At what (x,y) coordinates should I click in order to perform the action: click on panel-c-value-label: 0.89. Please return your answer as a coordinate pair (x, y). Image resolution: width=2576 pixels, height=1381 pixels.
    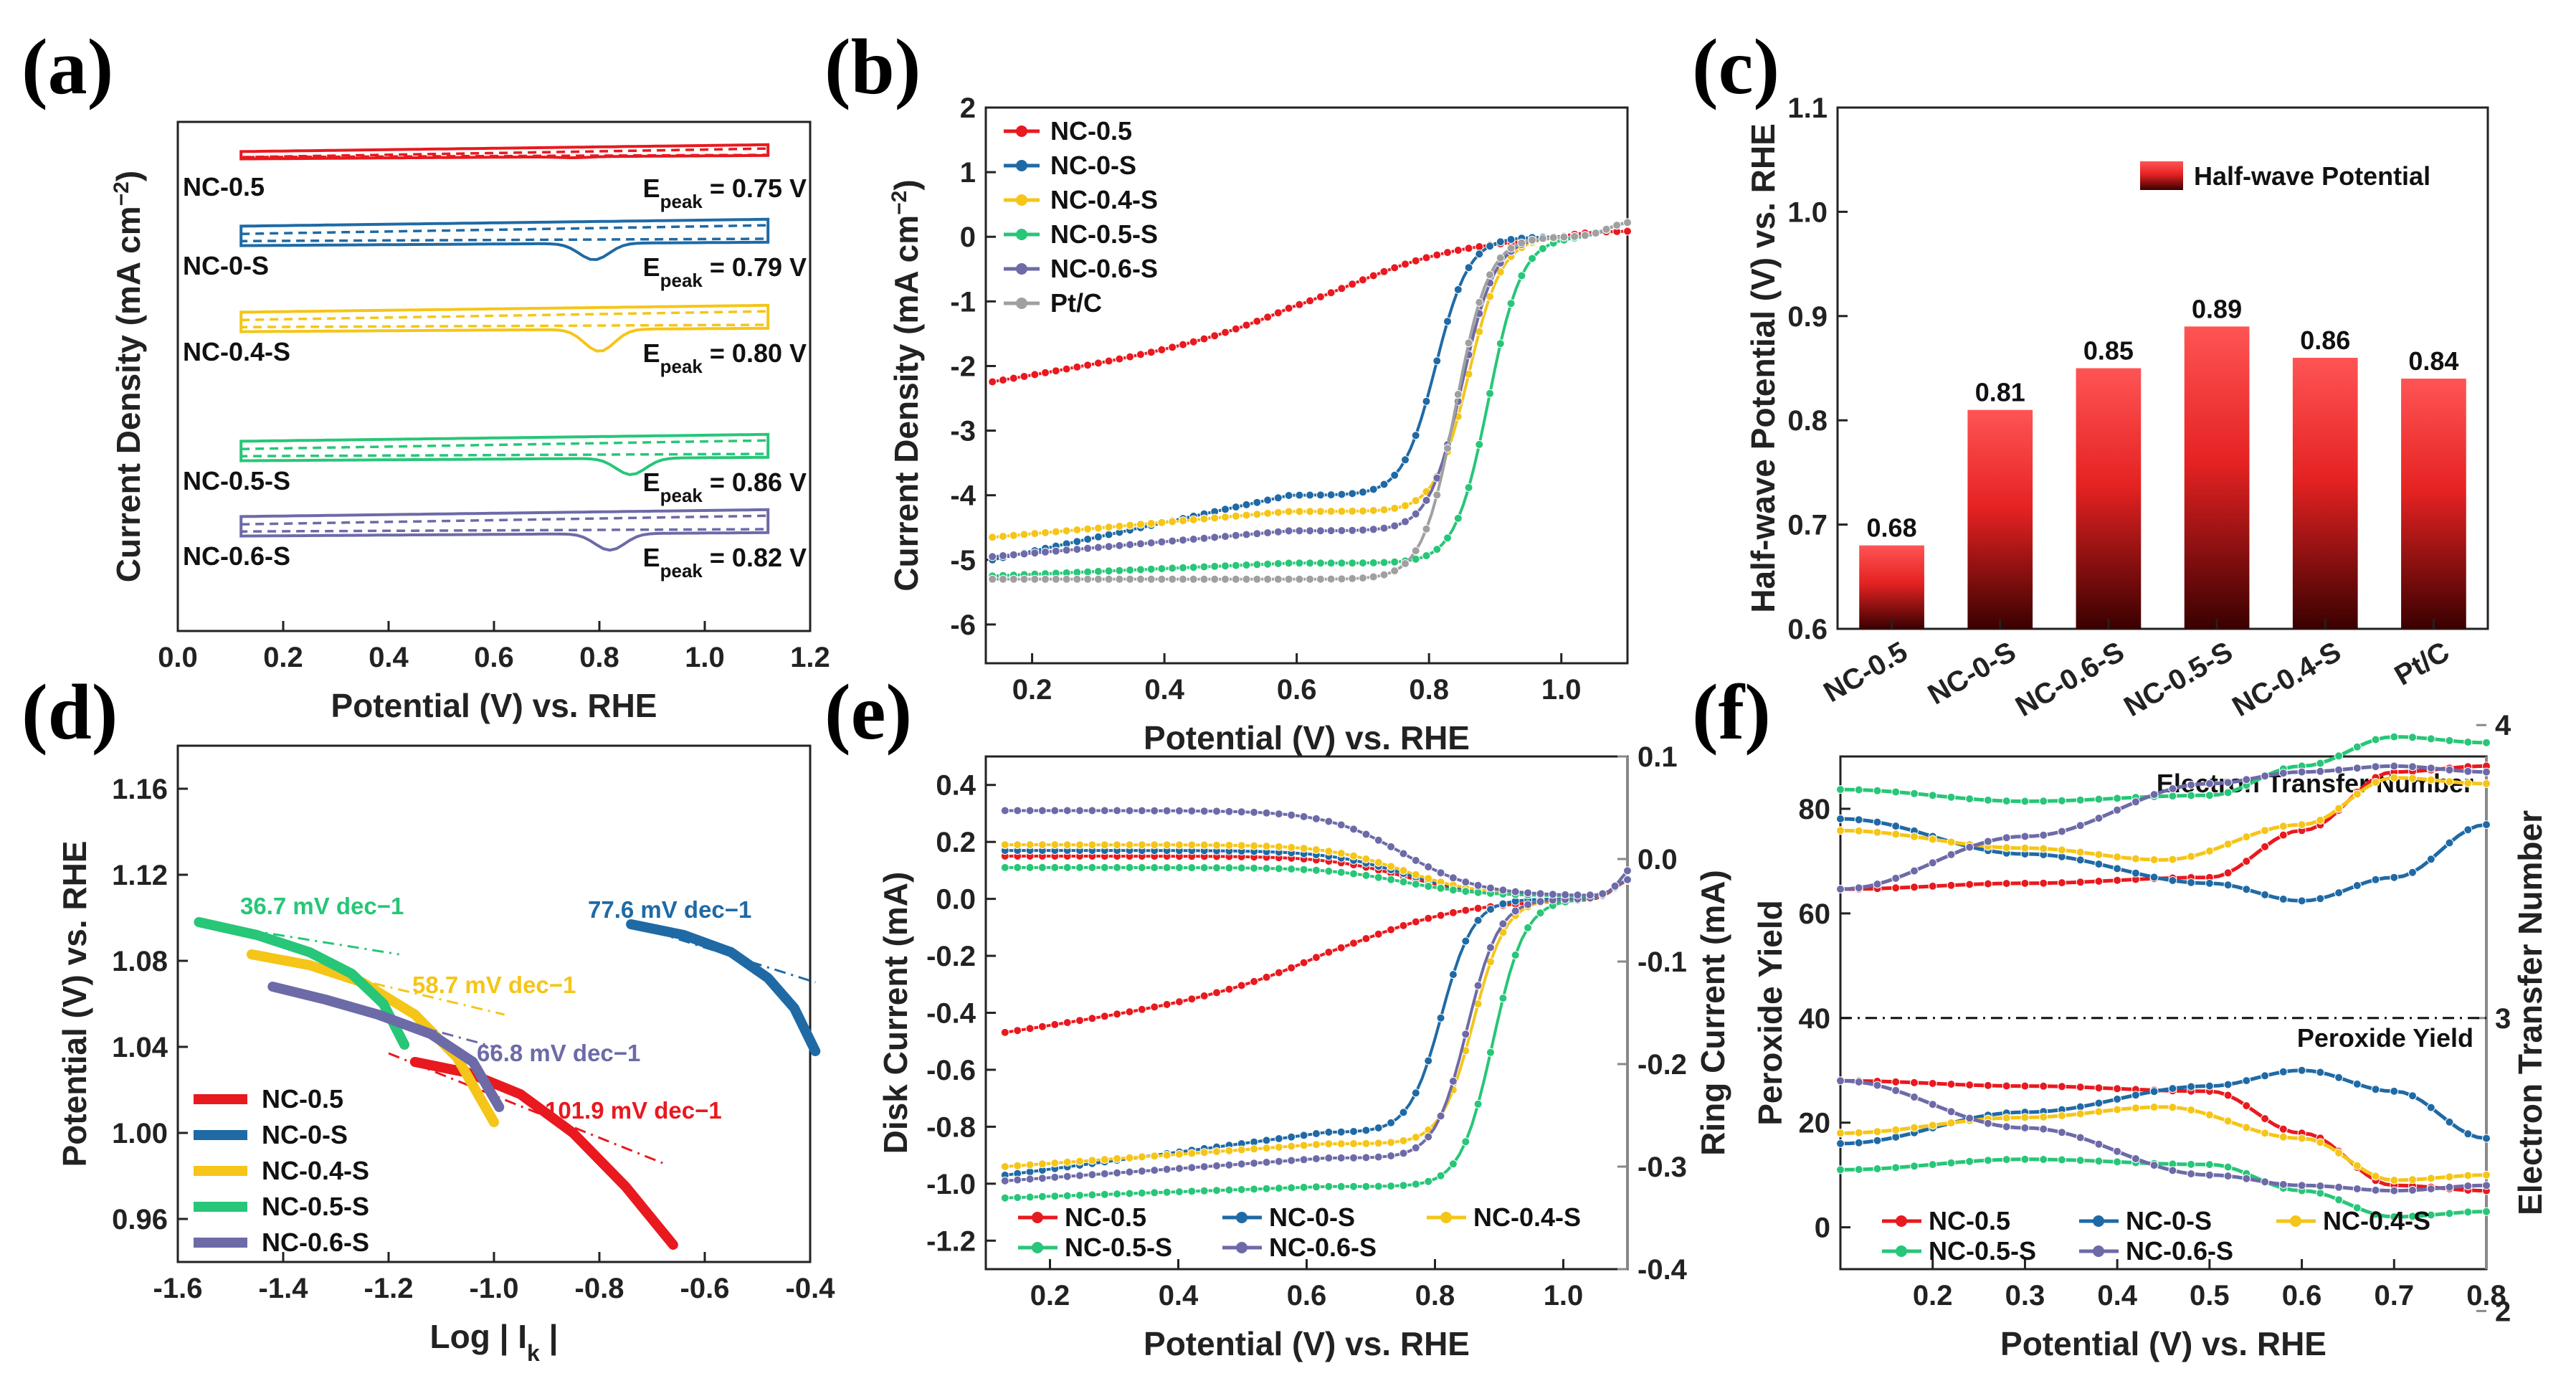
    Looking at the image, I should click on (2217, 308).